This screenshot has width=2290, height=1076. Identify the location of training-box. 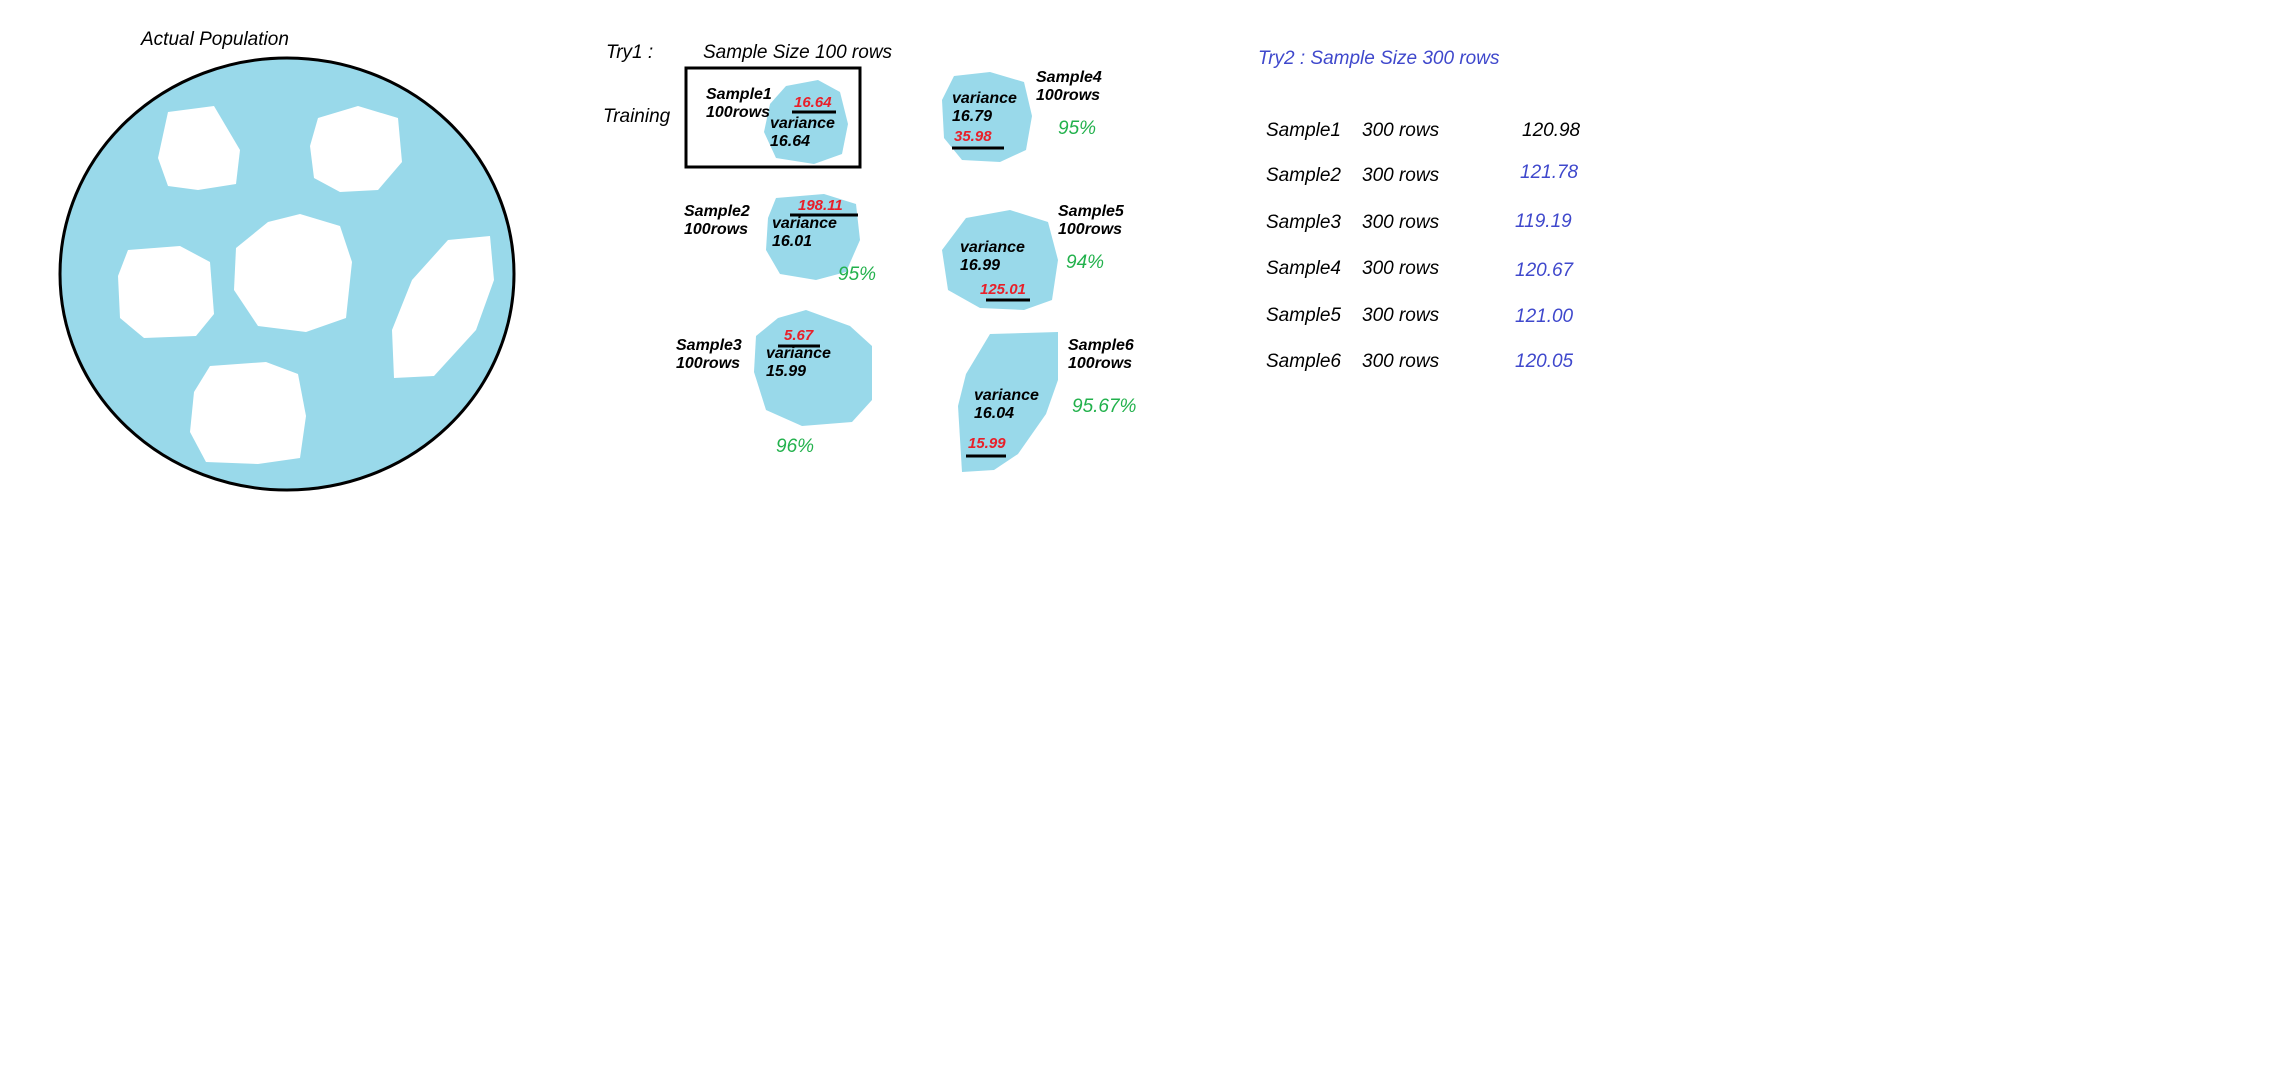
(773, 117).